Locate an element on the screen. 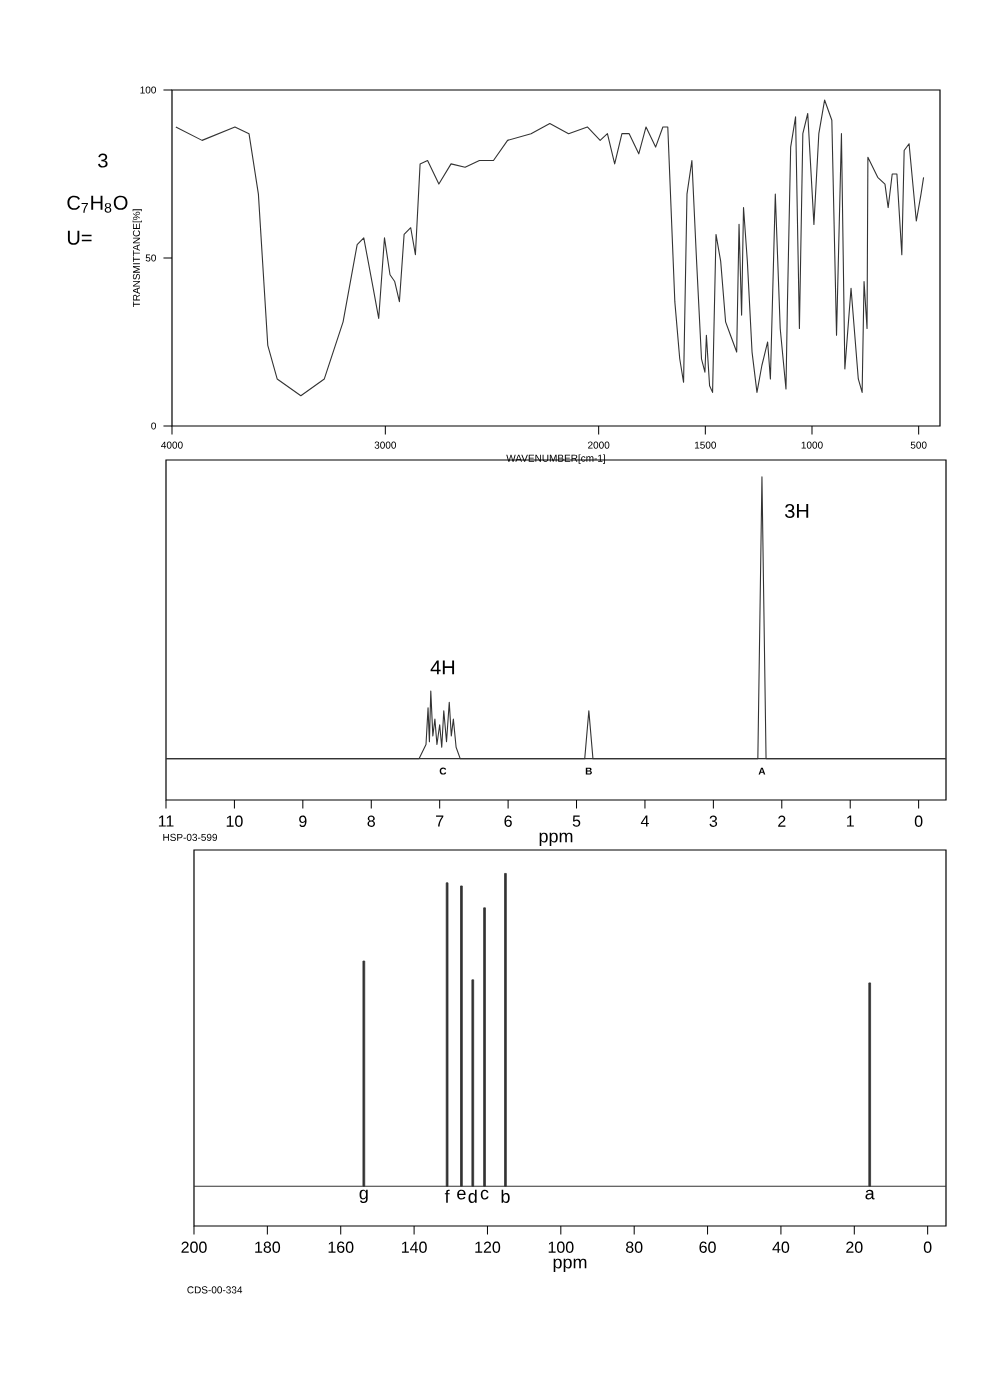  x-tick-label: 200 is located at coordinates (194, 1247).